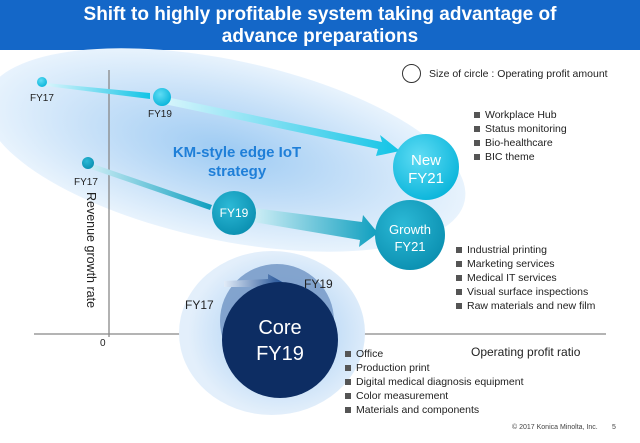  What do you see at coordinates (411, 73) in the screenshot?
I see `legend-circle-icon` at bounding box center [411, 73].